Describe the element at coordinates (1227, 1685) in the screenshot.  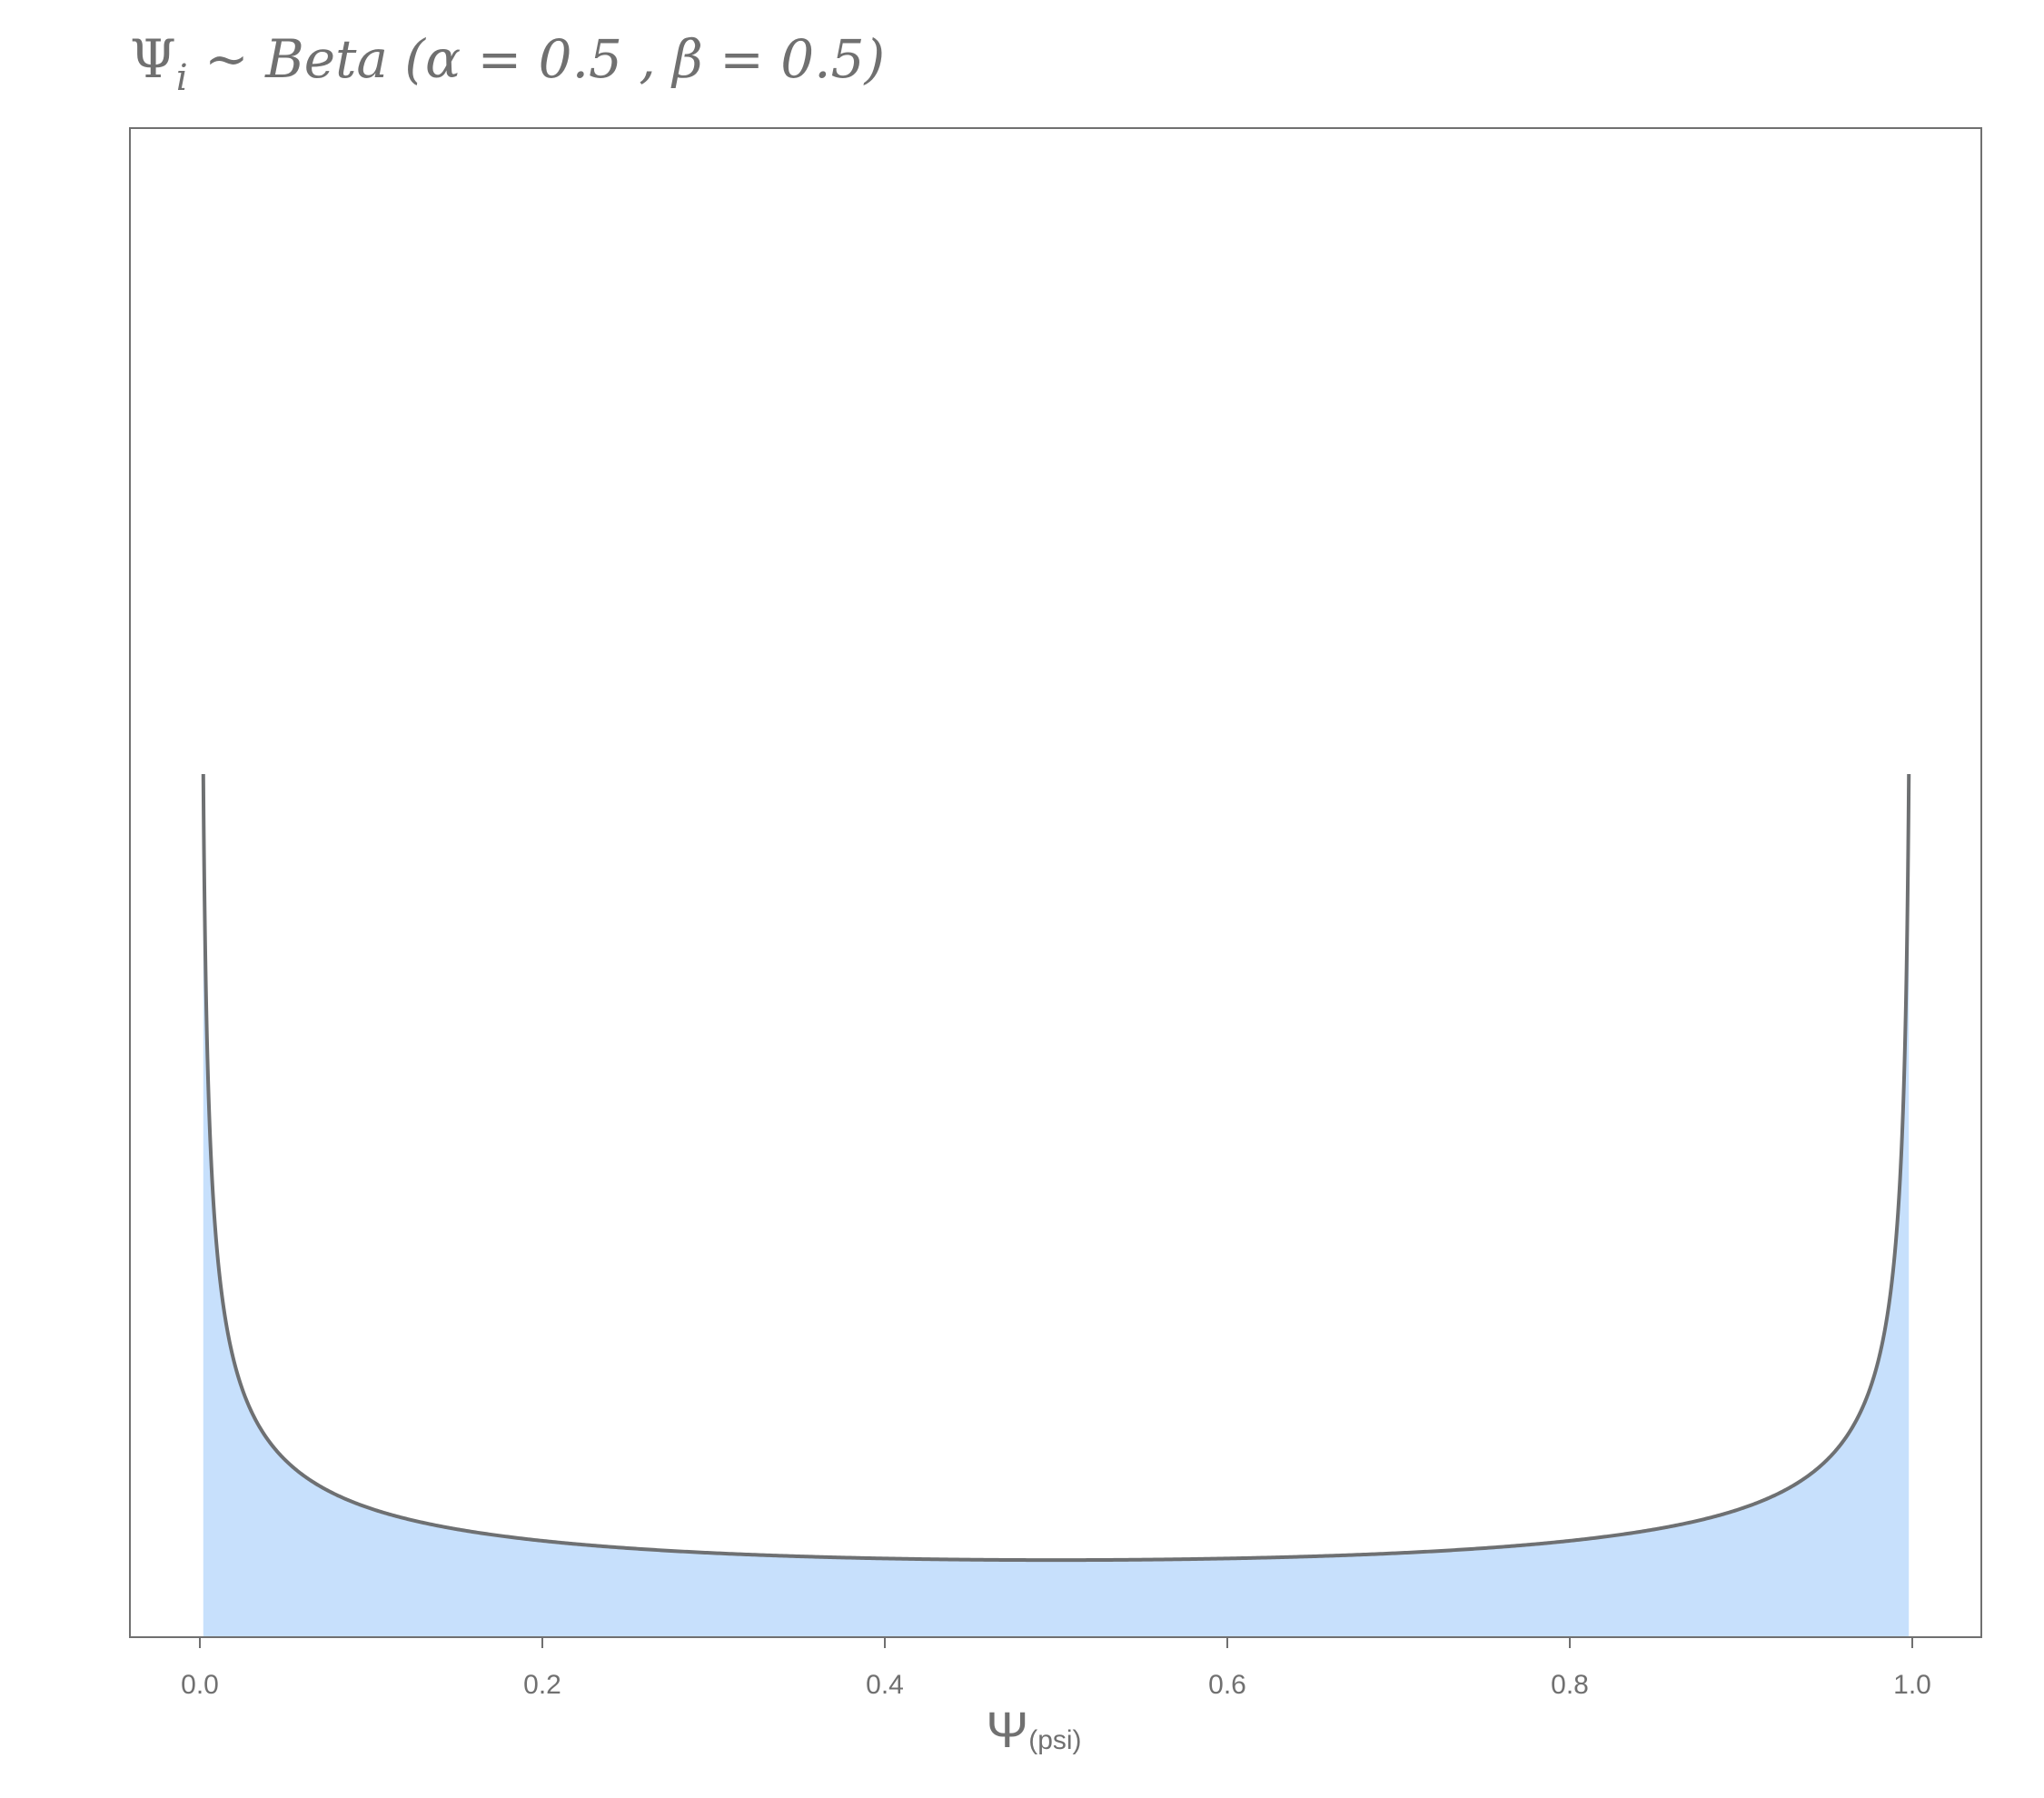
I see `x-tick-label: 0.6` at that location.